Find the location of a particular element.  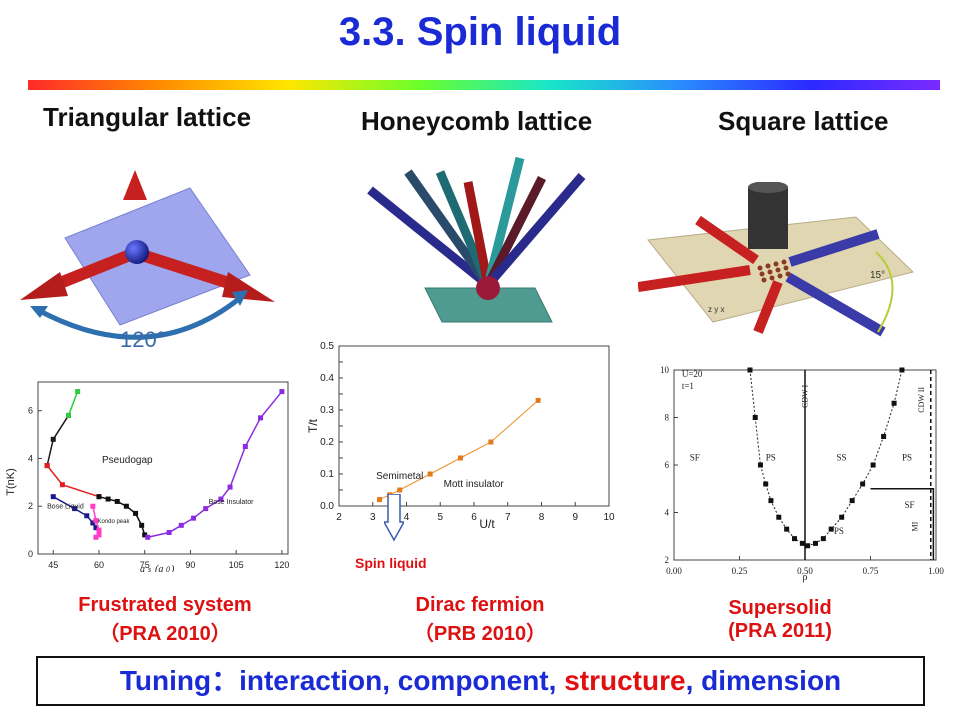

slide-title: 3.3. Spin liquid is located at coordinates (480, 32).